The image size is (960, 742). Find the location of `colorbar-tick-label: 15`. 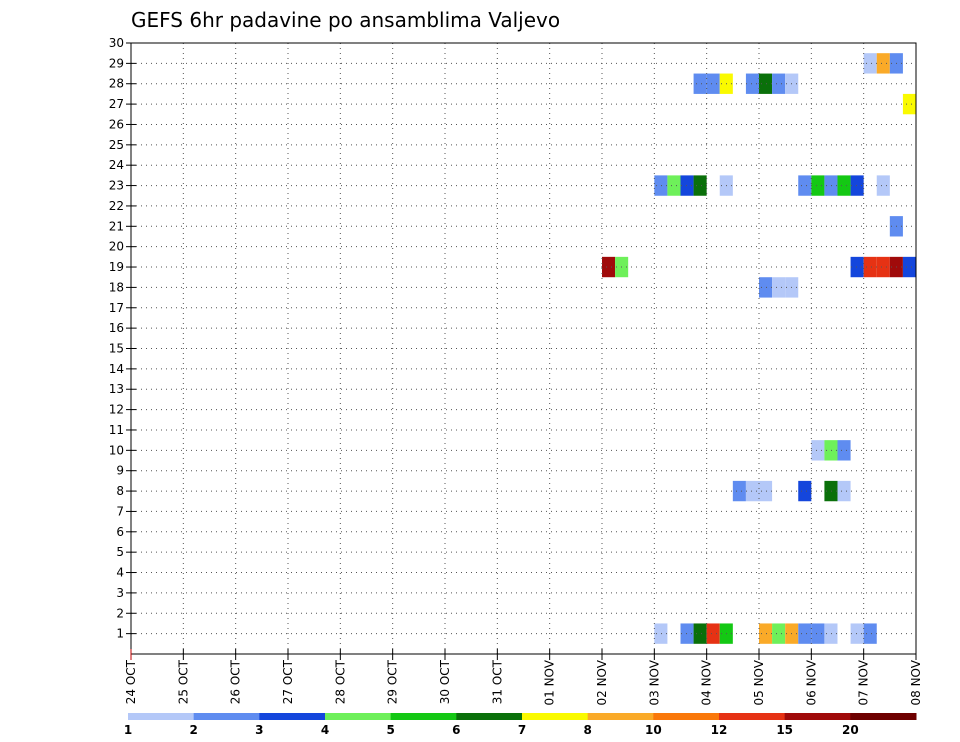

colorbar-tick-label: 15 is located at coordinates (784, 730).